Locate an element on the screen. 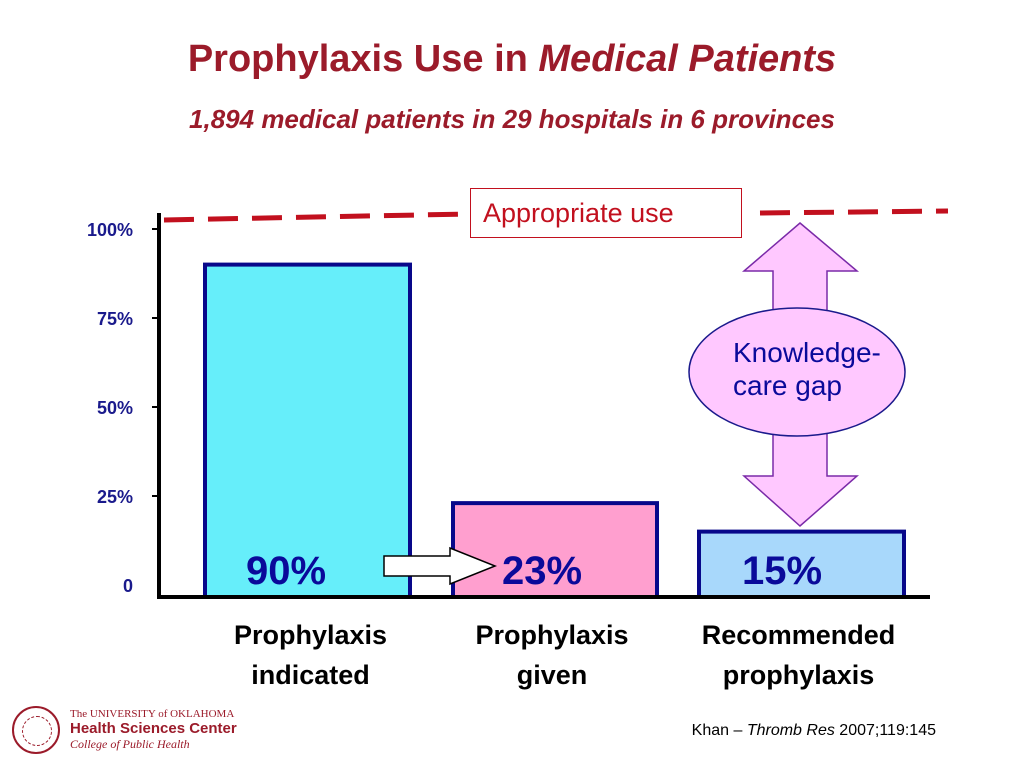 This screenshot has height=768, width=1024. value-label-1: 90% is located at coordinates (286, 571).